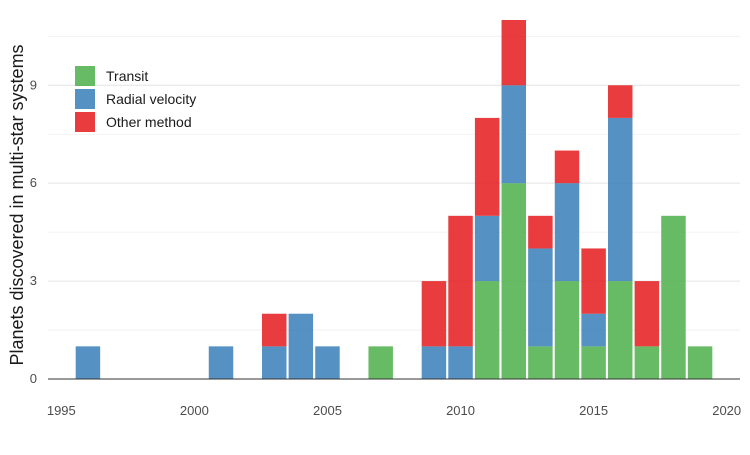 The height and width of the screenshot is (455, 750). I want to click on bar-radial-velocity-2014, so click(567, 232).